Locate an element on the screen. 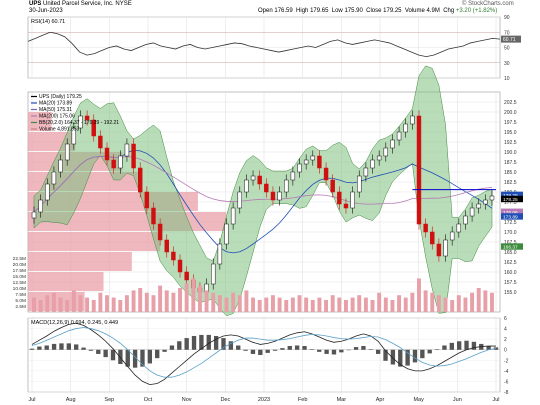  price-tick-label: 172.5 is located at coordinates (510, 223).